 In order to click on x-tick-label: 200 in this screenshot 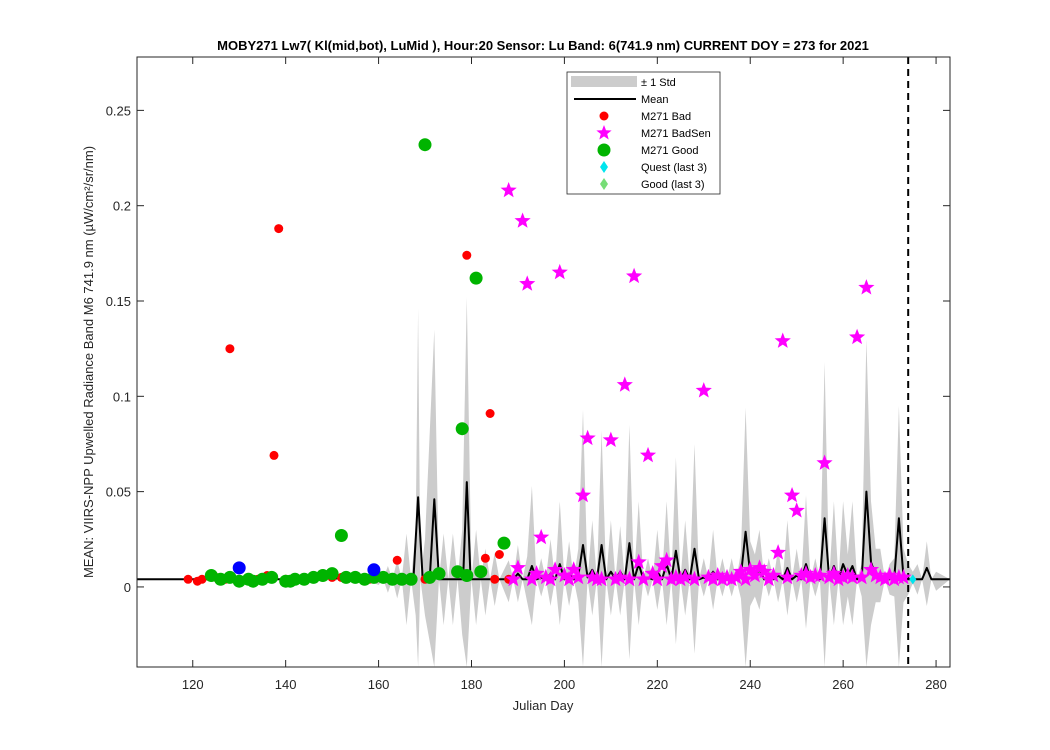, I will do `click(565, 684)`.